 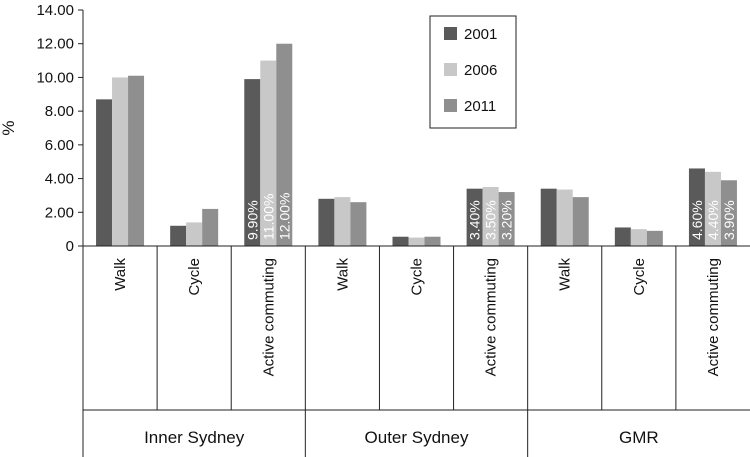 I want to click on data-label: 4.40%, so click(x=713, y=220).